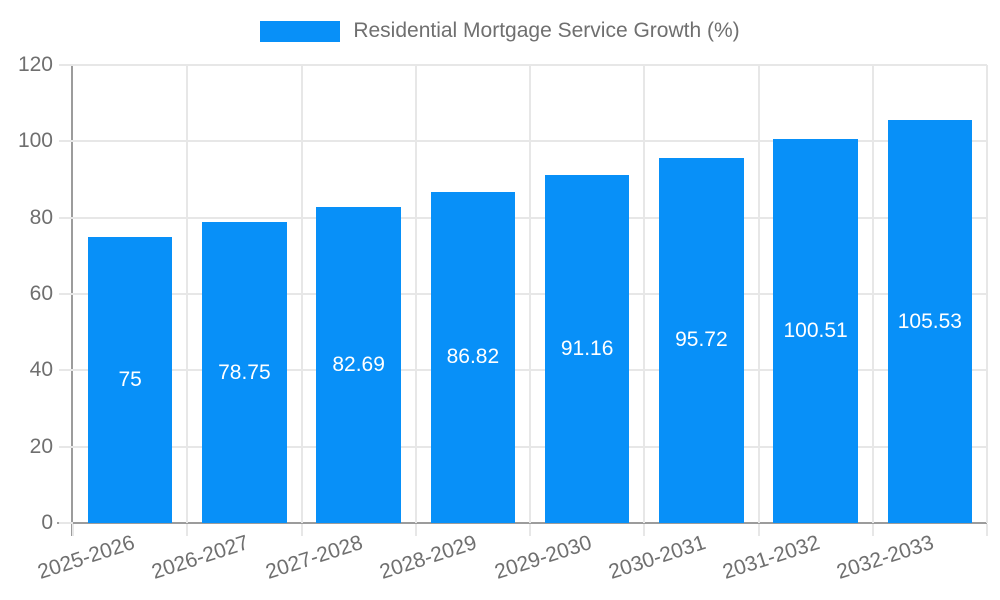 Image resolution: width=1000 pixels, height=600 pixels. Describe the element at coordinates (771, 557) in the screenshot. I see `x-axis-tick-label: 2031-2032` at that location.